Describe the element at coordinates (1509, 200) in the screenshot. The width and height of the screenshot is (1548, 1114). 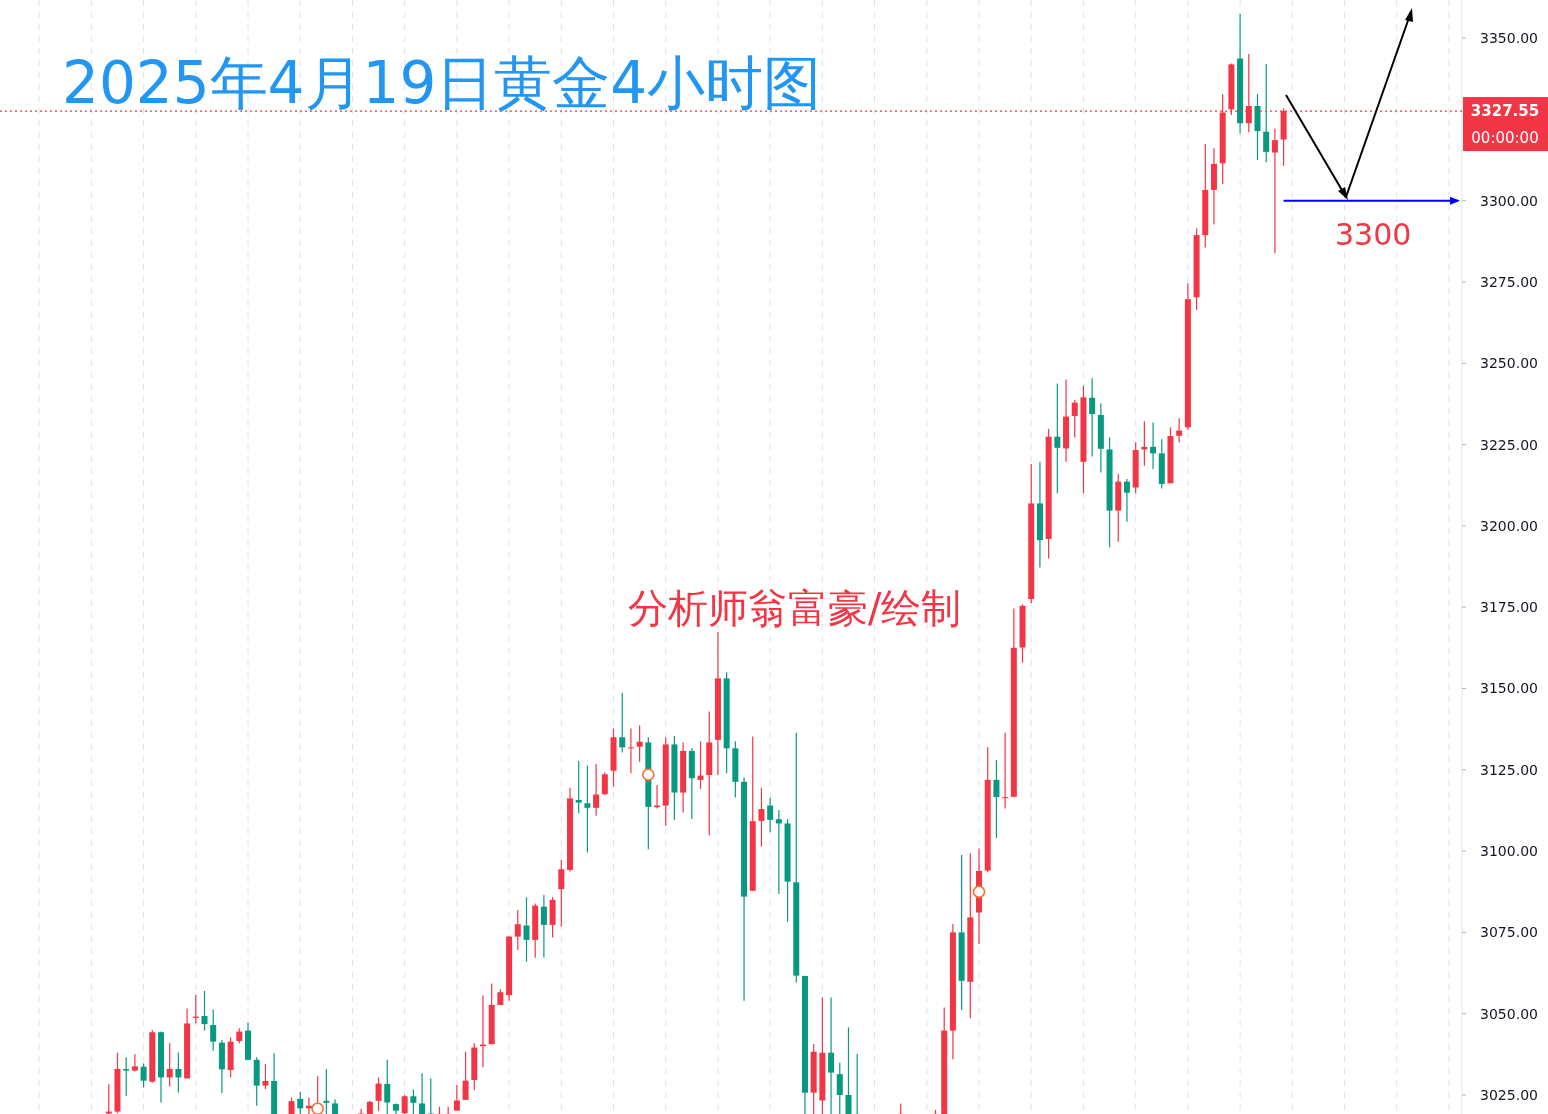
I see `y-tick-label: 3300.00` at that location.